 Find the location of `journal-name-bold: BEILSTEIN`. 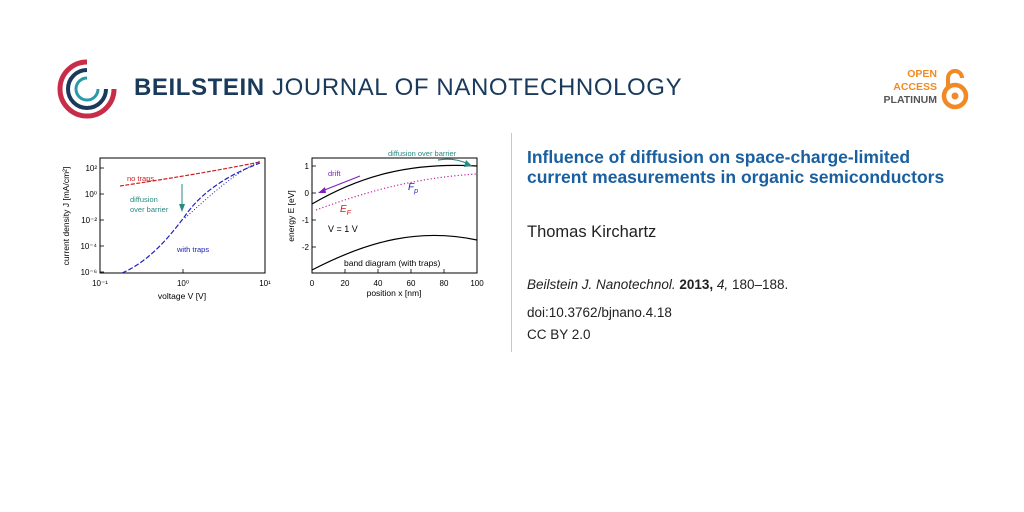

journal-name-bold: BEILSTEIN is located at coordinates (199, 87).